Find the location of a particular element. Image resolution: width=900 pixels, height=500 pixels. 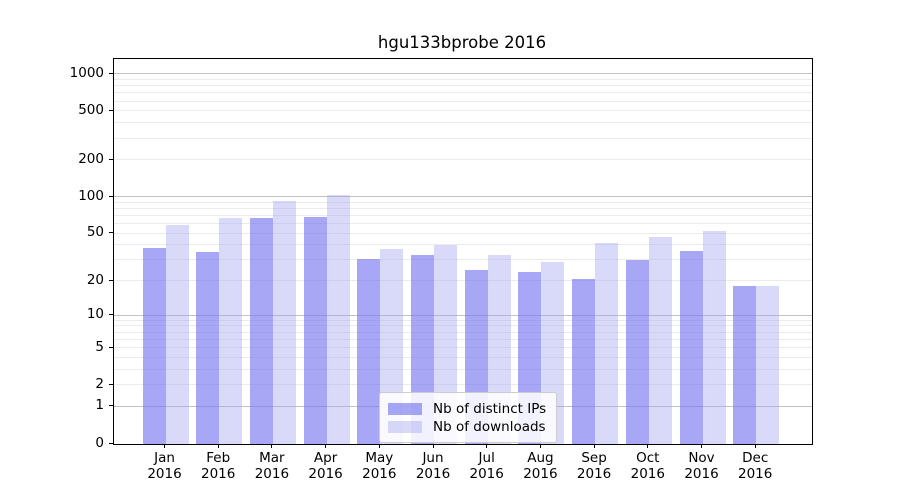

bar-feb-downloads is located at coordinates (231, 331).